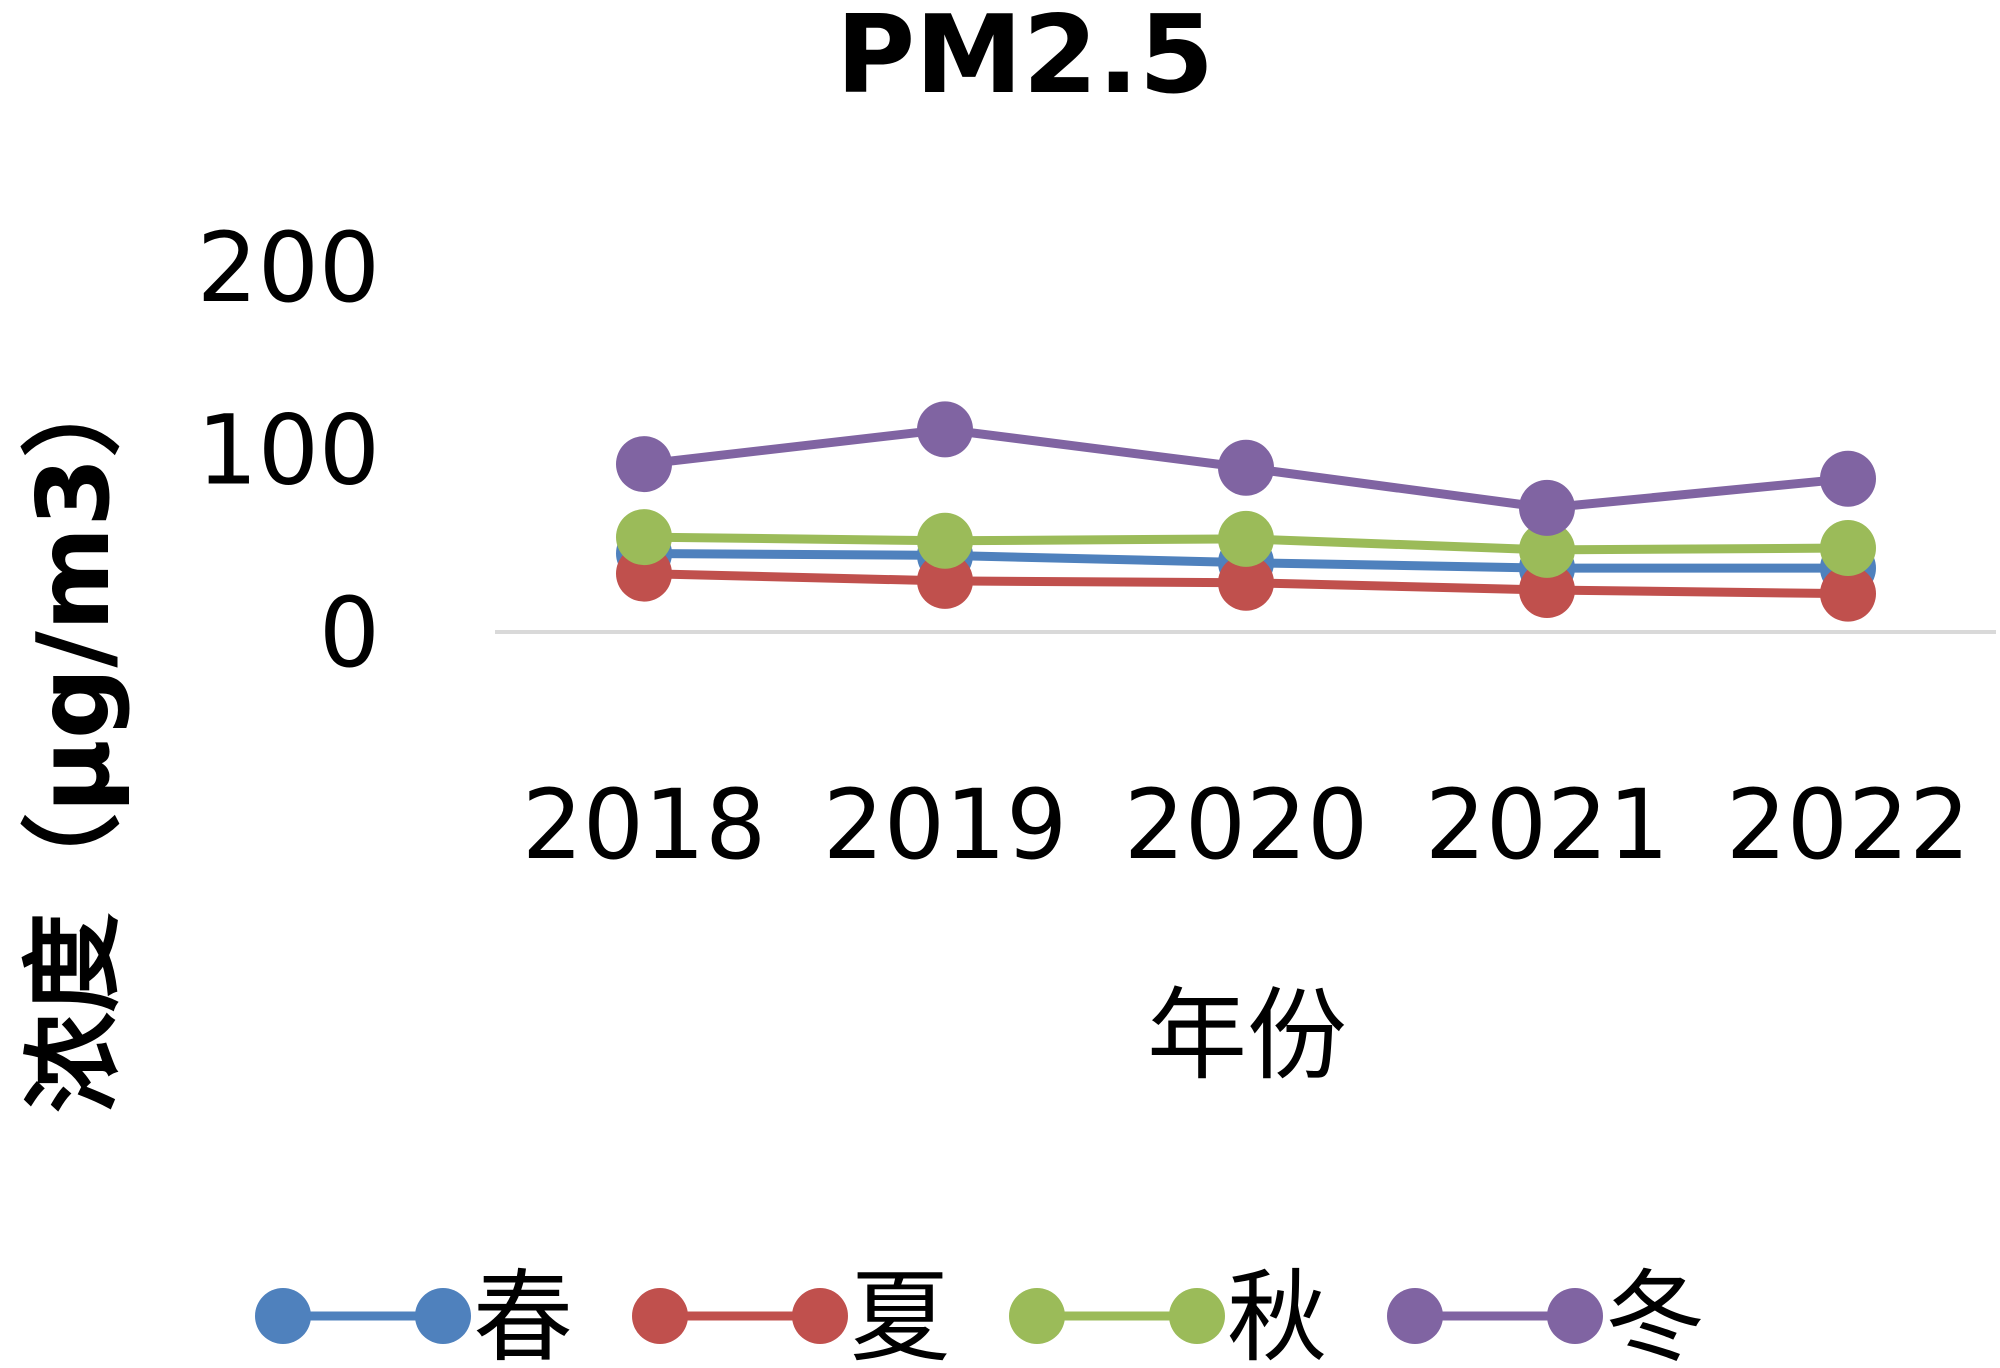 The width and height of the screenshot is (2000, 1368). I want to click on y-tick-labels: 0 100 200, so click(288, 450).